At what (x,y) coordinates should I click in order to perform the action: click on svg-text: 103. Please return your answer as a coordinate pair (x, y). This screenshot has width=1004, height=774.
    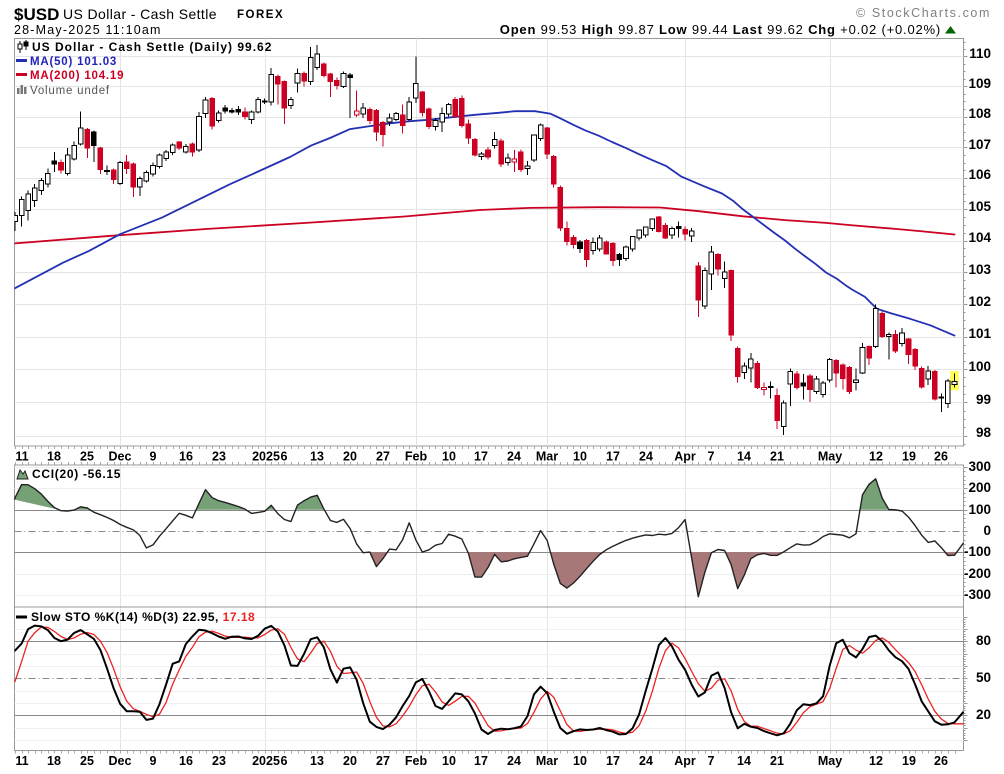
    Looking at the image, I should click on (979, 269).